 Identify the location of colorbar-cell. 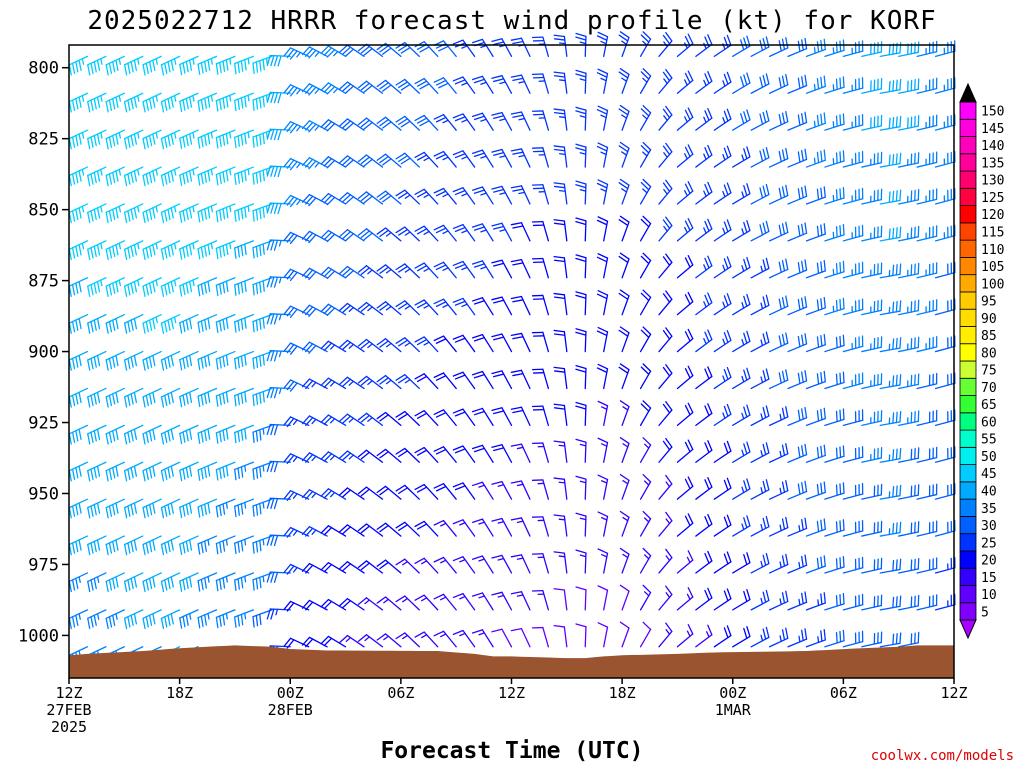
(968, 179).